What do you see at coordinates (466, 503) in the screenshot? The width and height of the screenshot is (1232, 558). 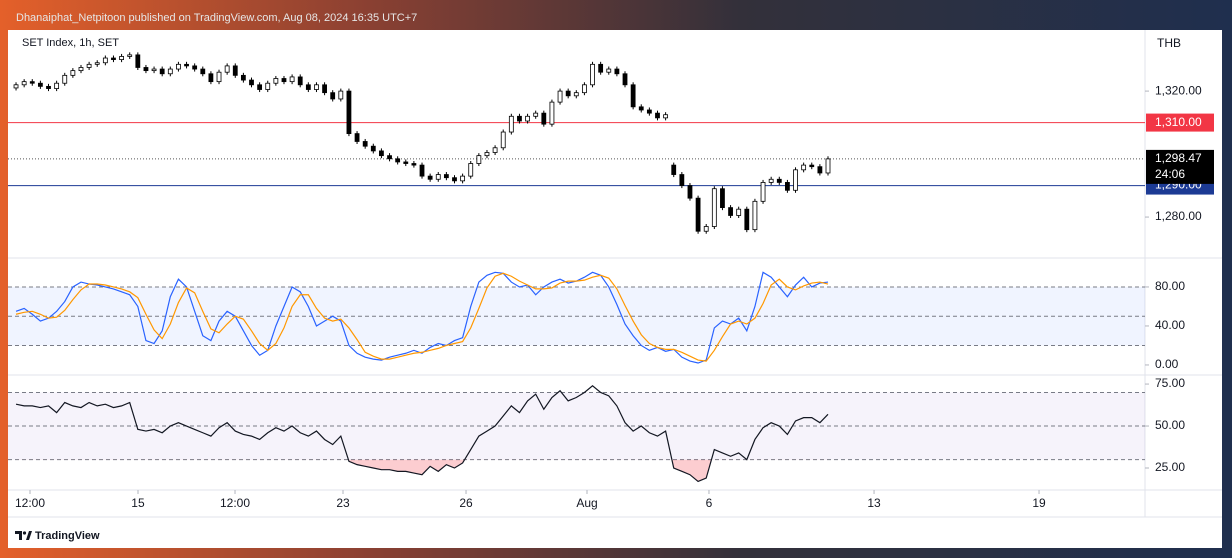 I see `x-tick-label: 26` at bounding box center [466, 503].